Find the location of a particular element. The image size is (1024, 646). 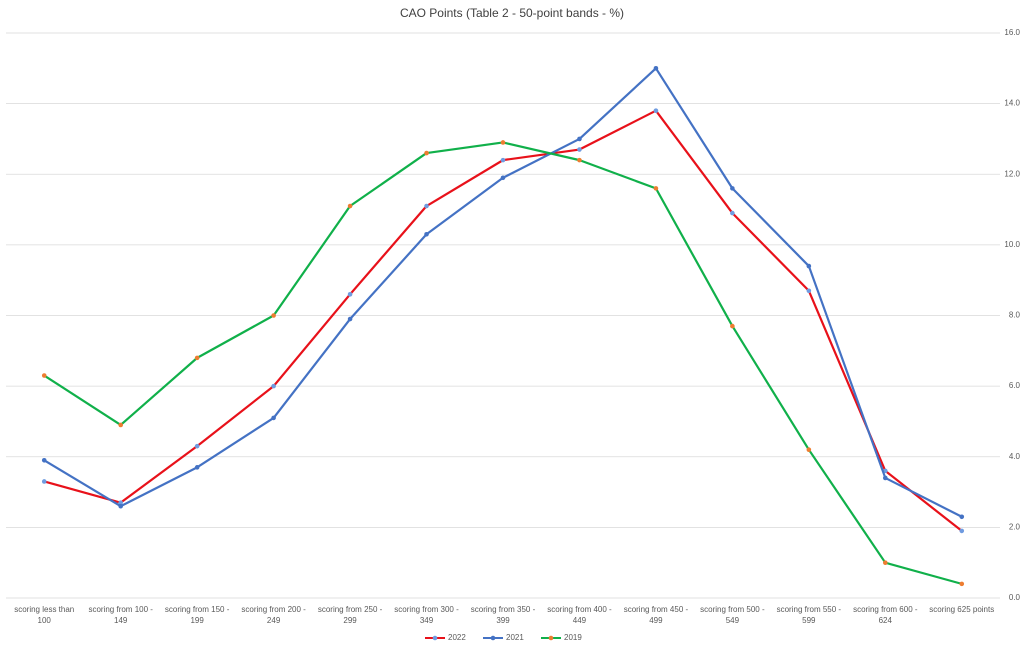

x-tick-label: scoring from 350 - 399 is located at coordinates (503, 615).